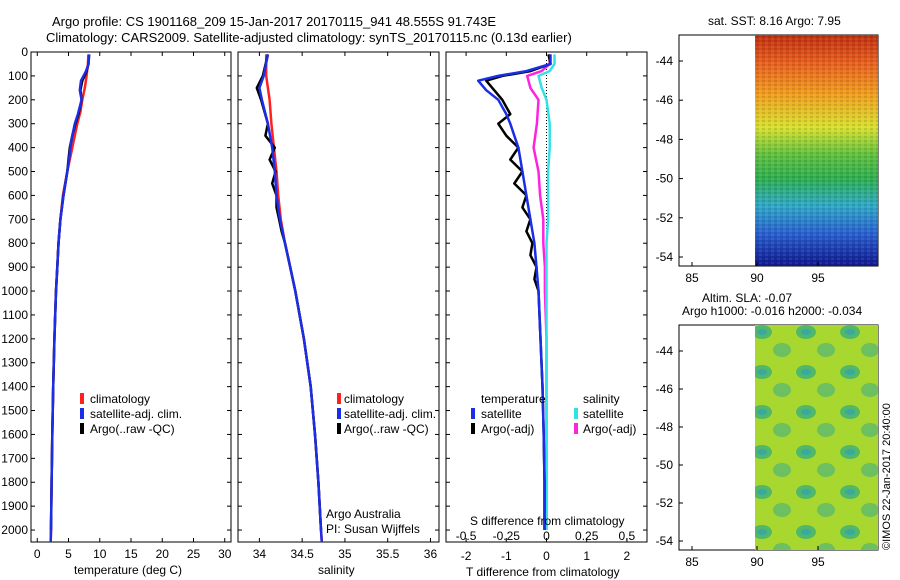 Image resolution: width=900 pixels, height=580 pixels. Describe the element at coordinates (15, 315) in the screenshot. I see `depth-tick-label: 1100` at that location.